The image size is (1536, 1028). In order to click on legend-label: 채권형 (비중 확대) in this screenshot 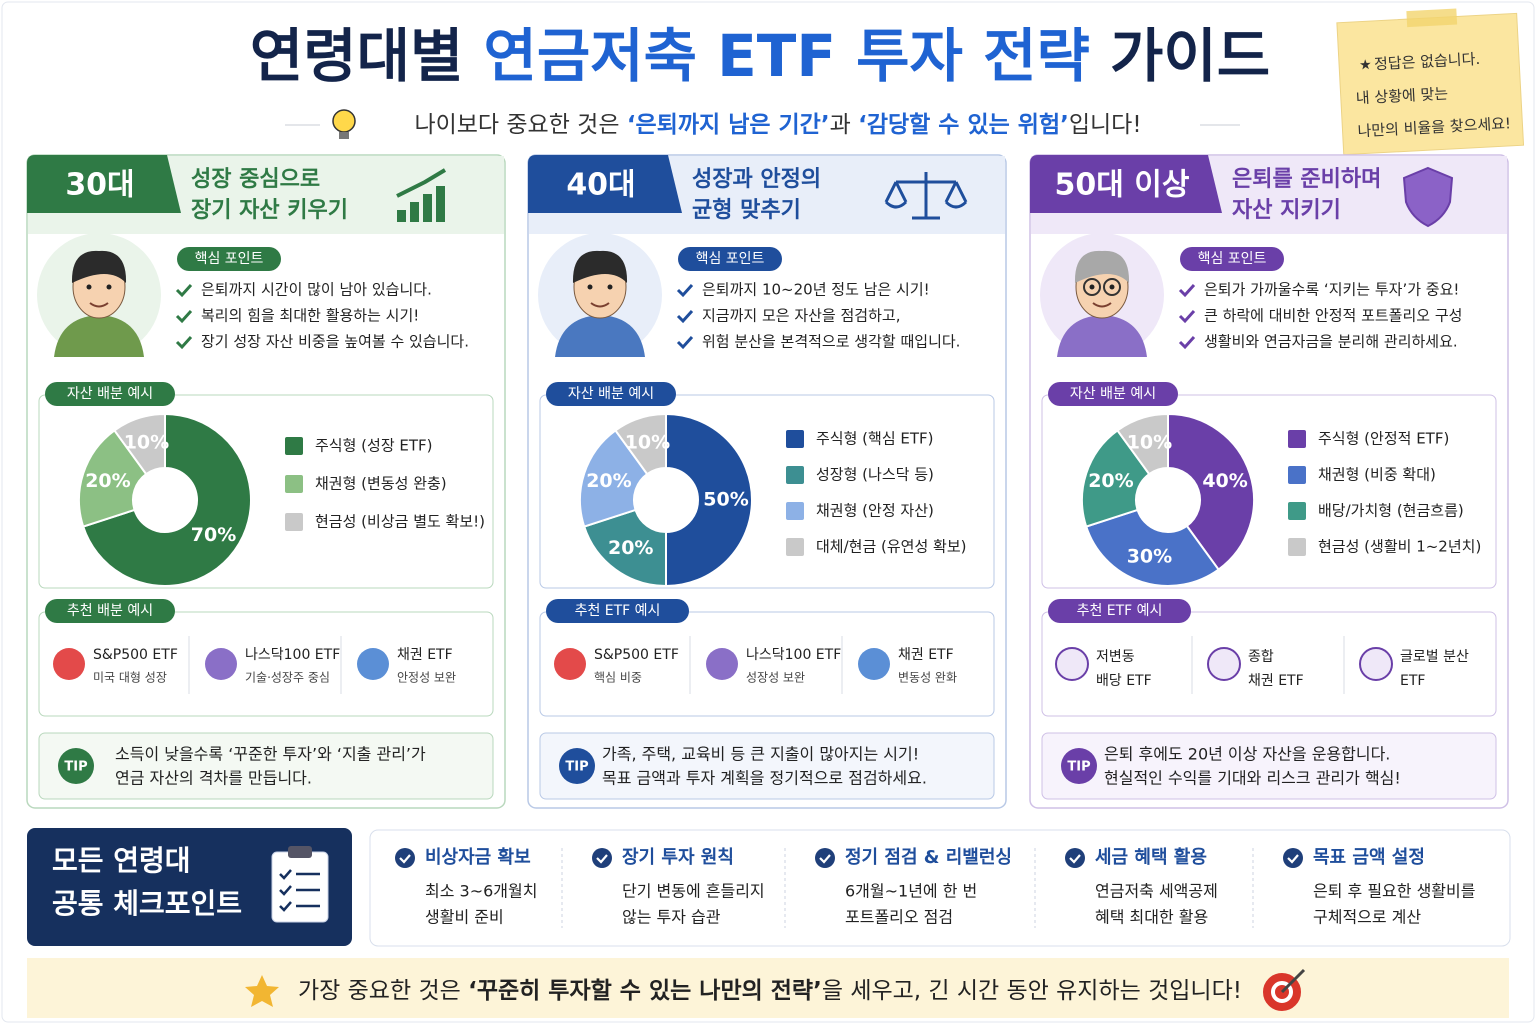, I will do `click(1377, 475)`.